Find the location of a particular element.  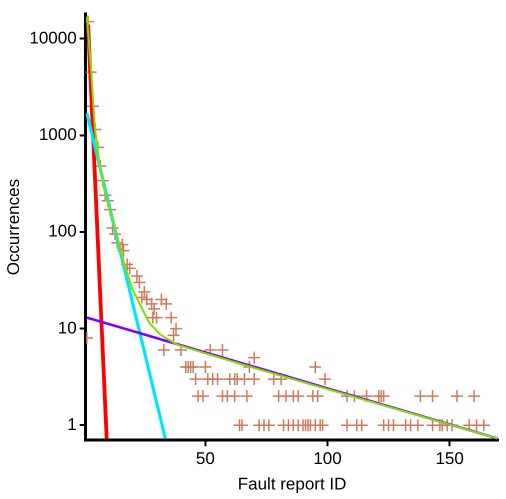

x-tick-label: 150 is located at coordinates (449, 458).